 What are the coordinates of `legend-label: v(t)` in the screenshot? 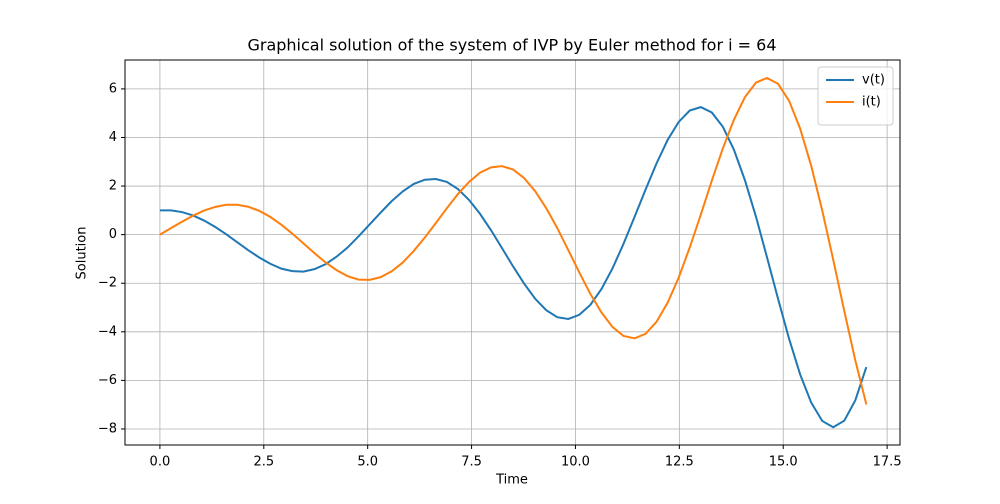 It's located at (873, 80).